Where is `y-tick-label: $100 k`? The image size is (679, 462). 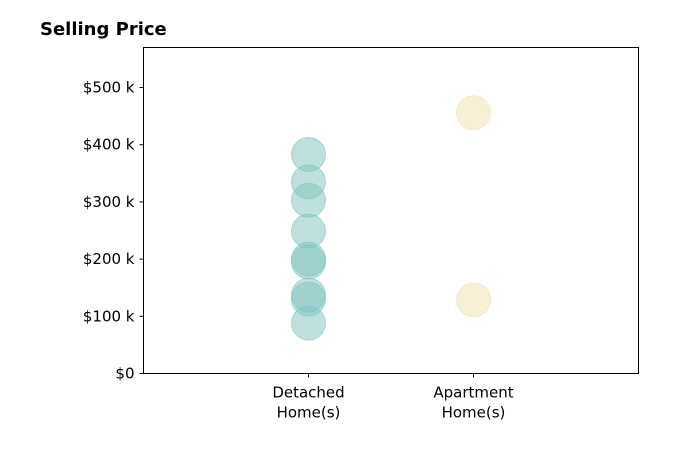
y-tick-label: $100 k is located at coordinates (109, 316).